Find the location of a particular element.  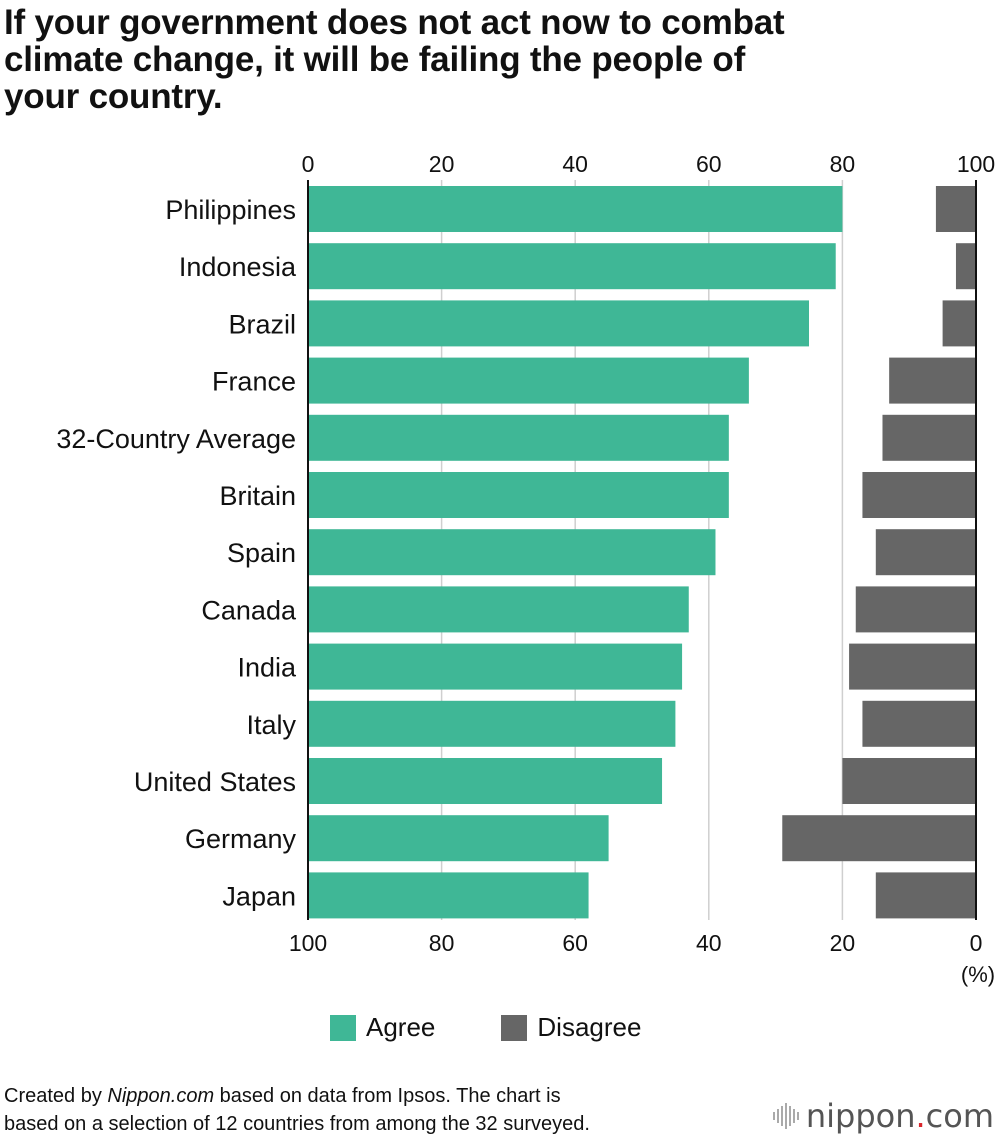

category-label: Britain is located at coordinates (257, 496).